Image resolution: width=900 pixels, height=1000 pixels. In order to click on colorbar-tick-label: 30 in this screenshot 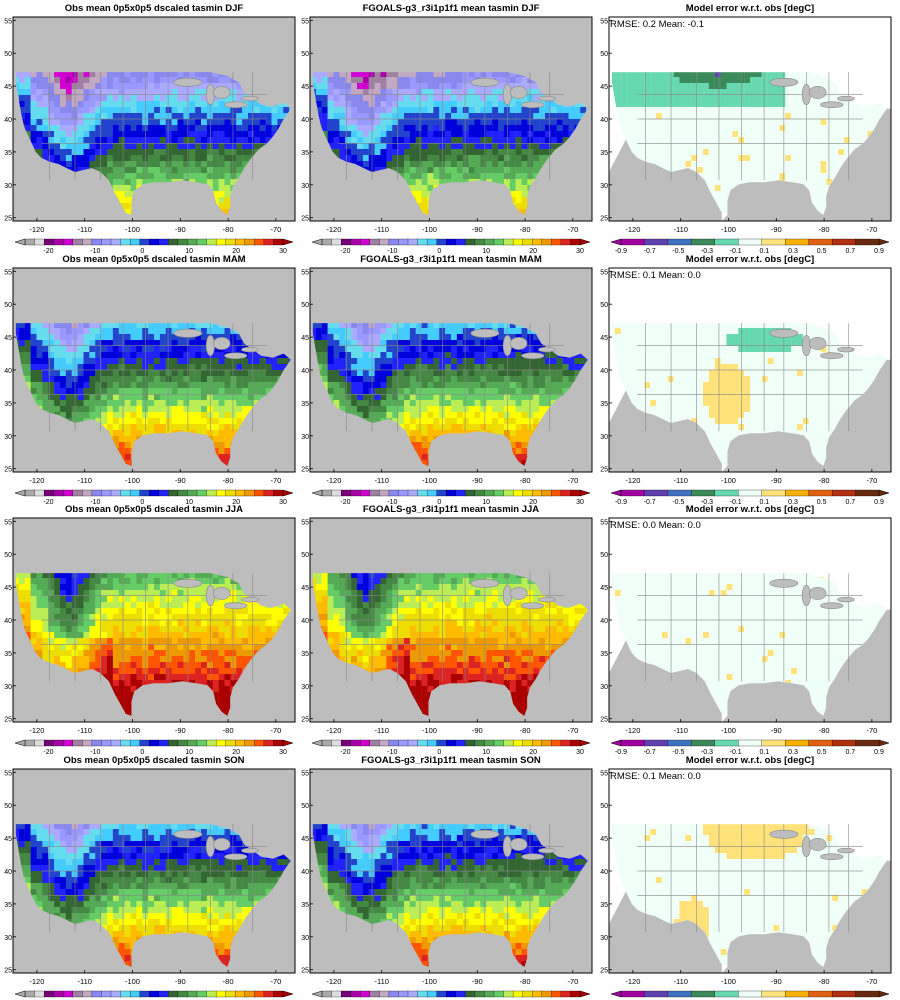, I will do `click(283, 251)`.